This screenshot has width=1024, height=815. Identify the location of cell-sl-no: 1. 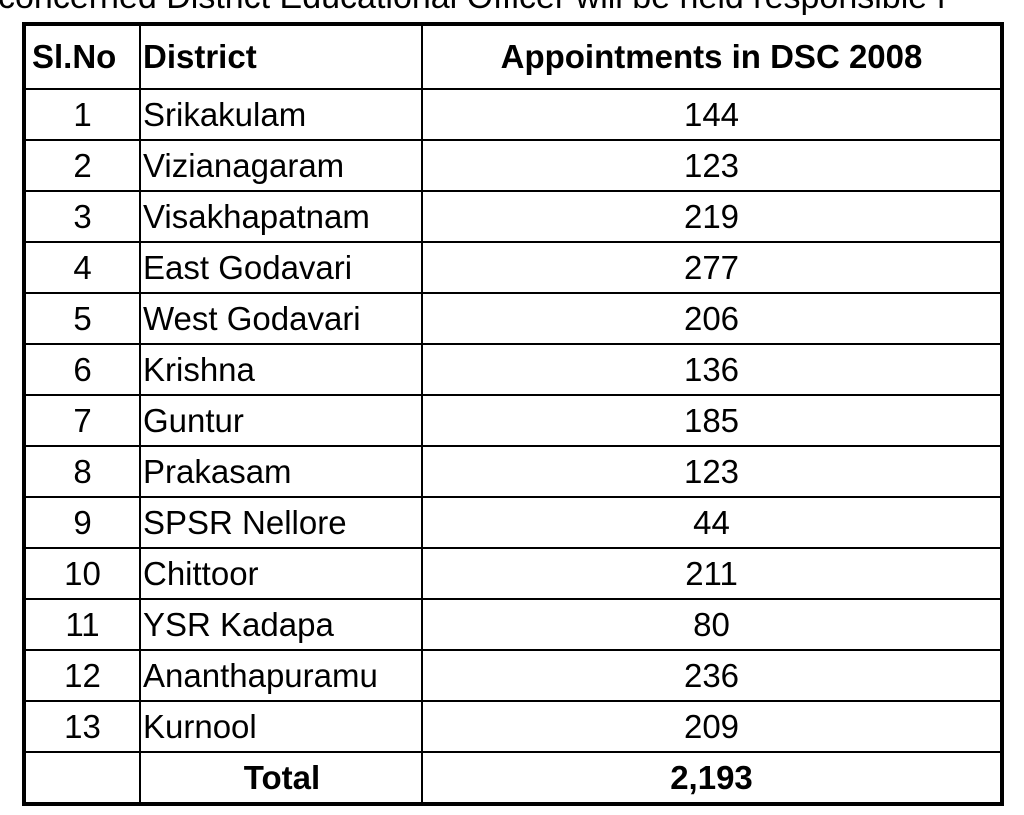
(82, 114).